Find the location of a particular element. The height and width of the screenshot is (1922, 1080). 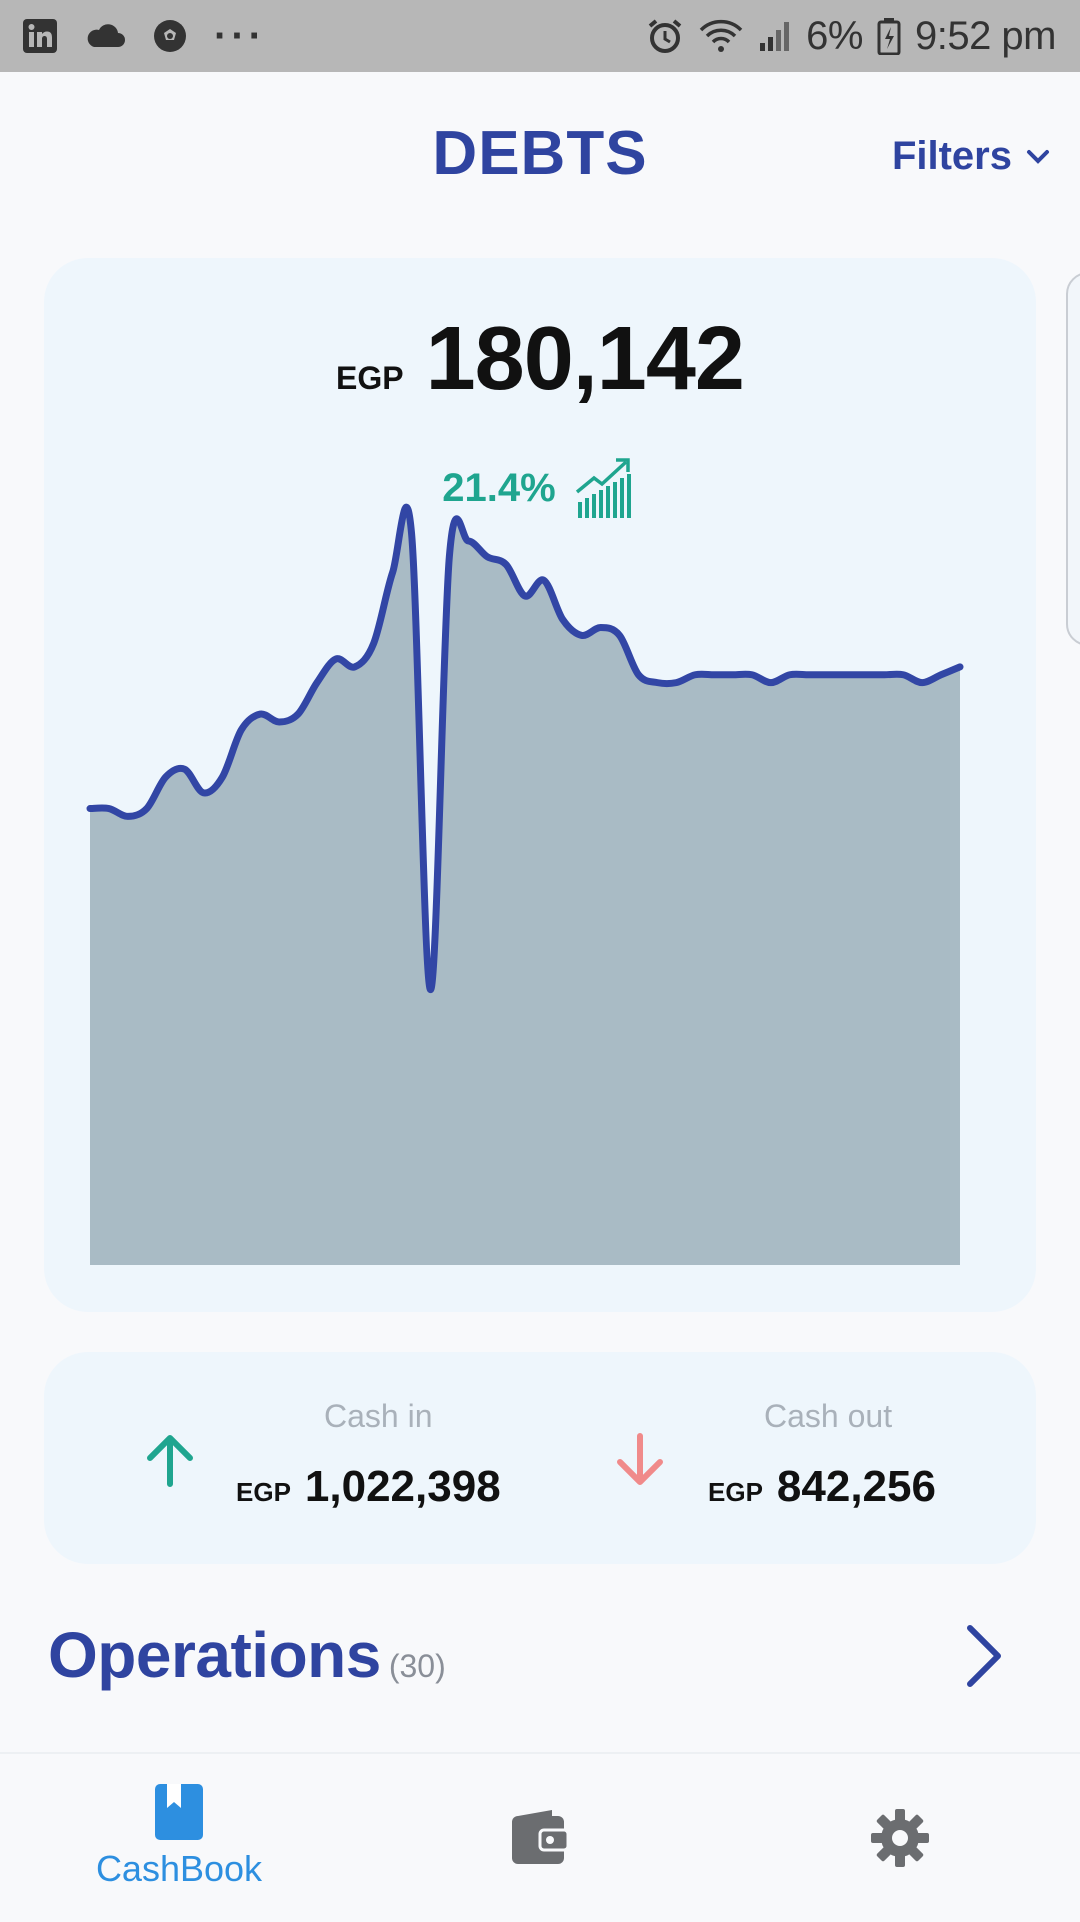

gear-icon is located at coordinates (900, 1838).